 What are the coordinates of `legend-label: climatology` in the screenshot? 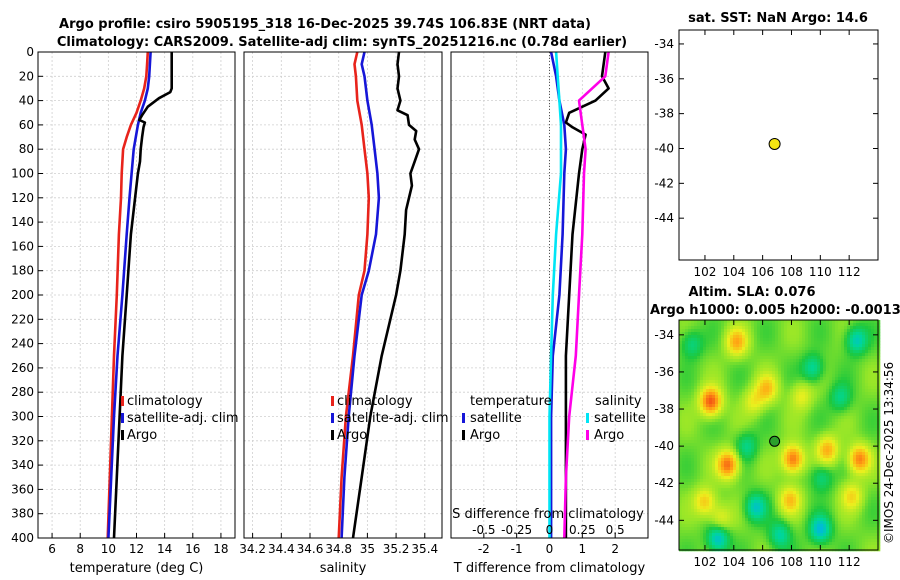 It's located at (375, 401).